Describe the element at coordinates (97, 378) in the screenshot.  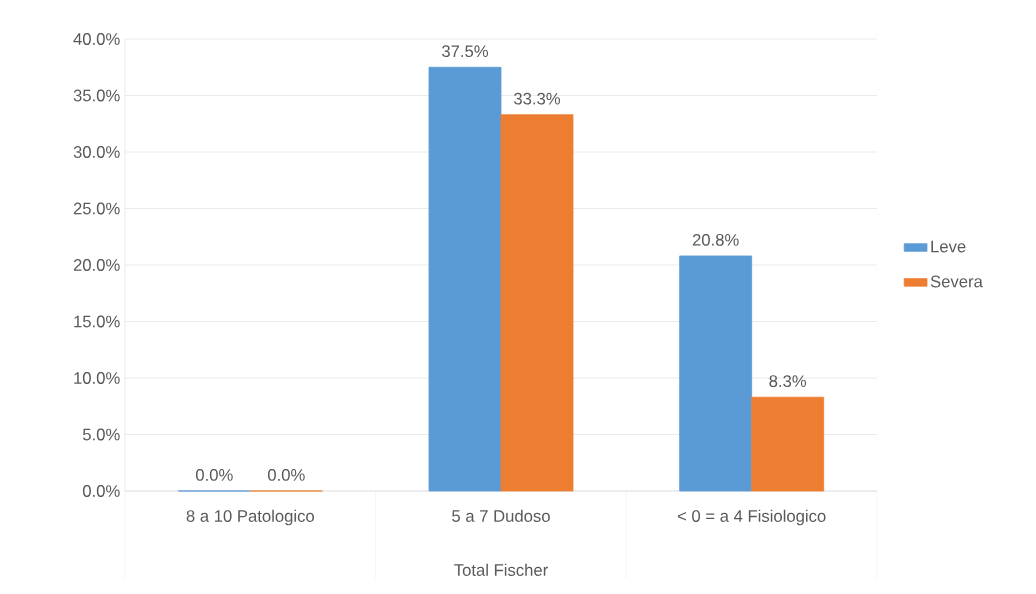
I see `y-tick-label: 10.0%` at that location.